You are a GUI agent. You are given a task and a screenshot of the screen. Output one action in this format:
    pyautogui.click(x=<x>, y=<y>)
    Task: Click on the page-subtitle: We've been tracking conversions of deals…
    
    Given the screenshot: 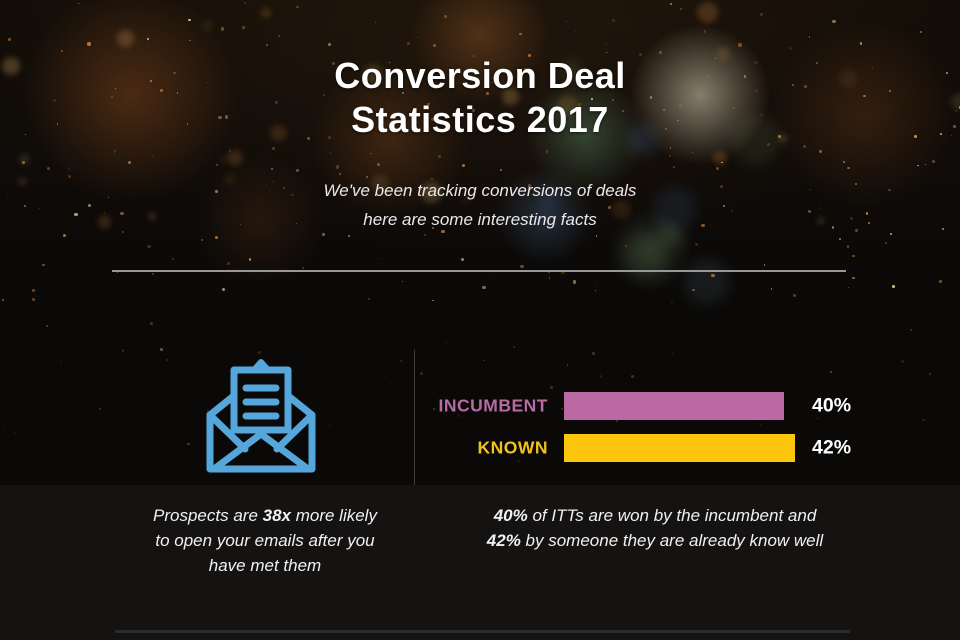 What is the action you would take?
    pyautogui.click(x=480, y=205)
    